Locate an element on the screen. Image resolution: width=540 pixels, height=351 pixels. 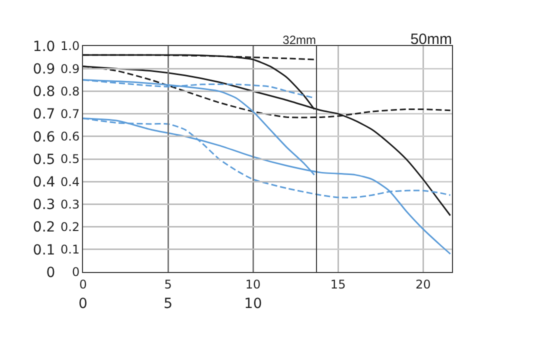
x-tick-label: 20 is located at coordinates (423, 284).